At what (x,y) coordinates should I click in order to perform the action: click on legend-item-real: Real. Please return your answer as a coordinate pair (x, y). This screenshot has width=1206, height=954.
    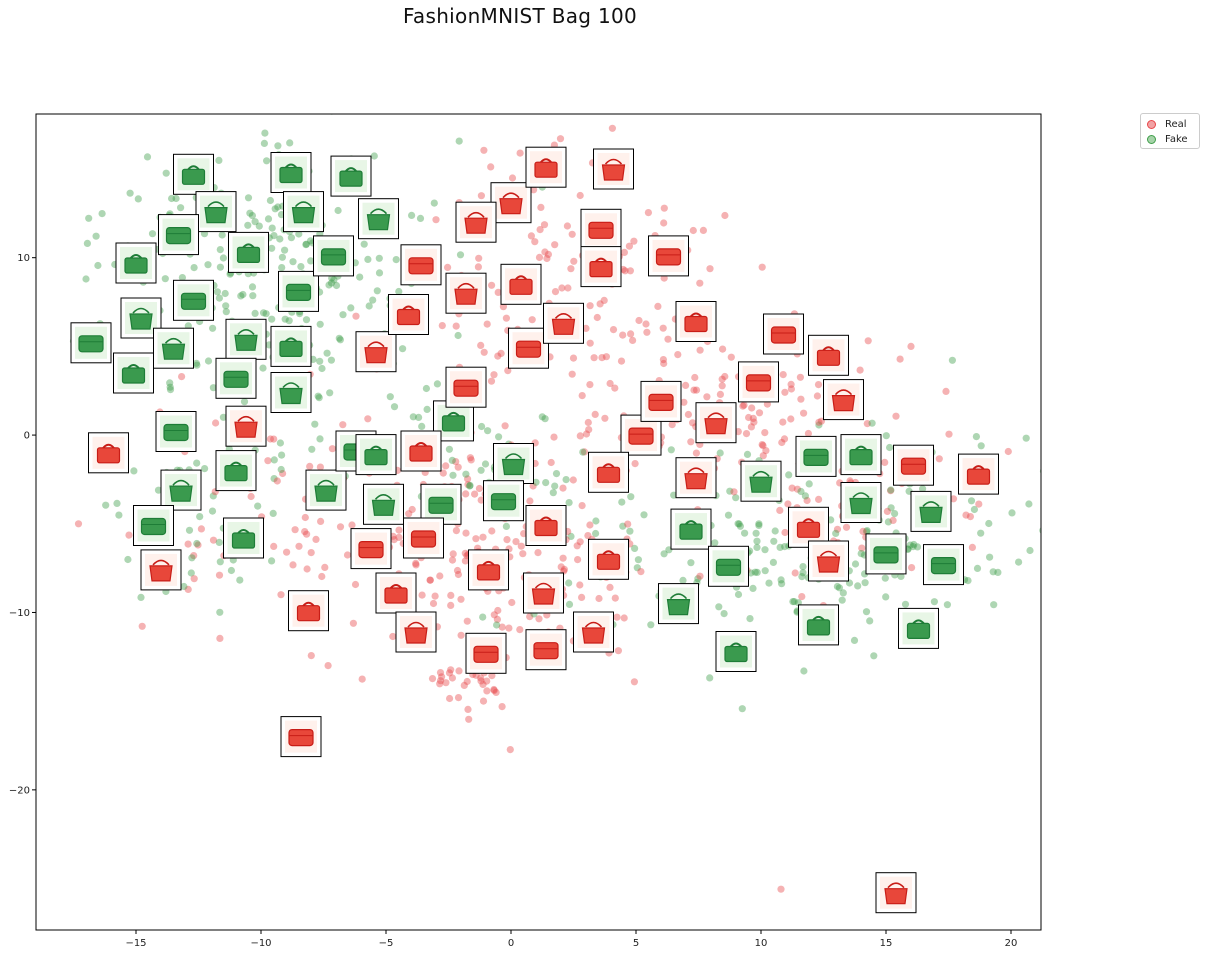
    Looking at the image, I should click on (1167, 124).